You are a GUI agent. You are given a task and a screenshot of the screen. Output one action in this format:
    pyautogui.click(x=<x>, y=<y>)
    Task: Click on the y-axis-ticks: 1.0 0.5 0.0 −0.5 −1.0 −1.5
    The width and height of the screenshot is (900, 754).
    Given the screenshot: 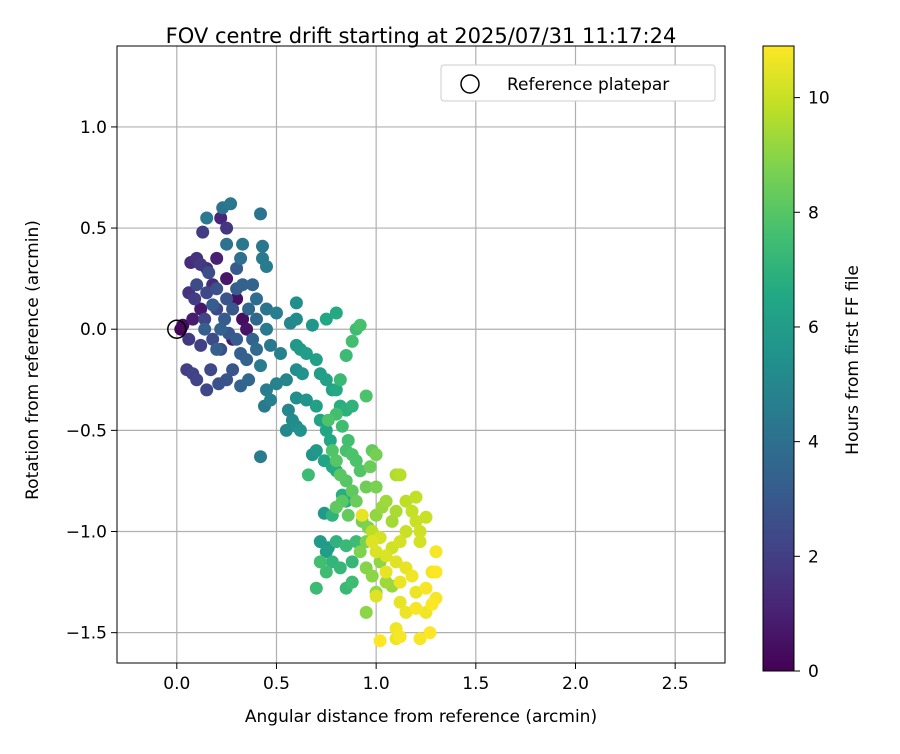 What is the action you would take?
    pyautogui.click(x=91, y=381)
    